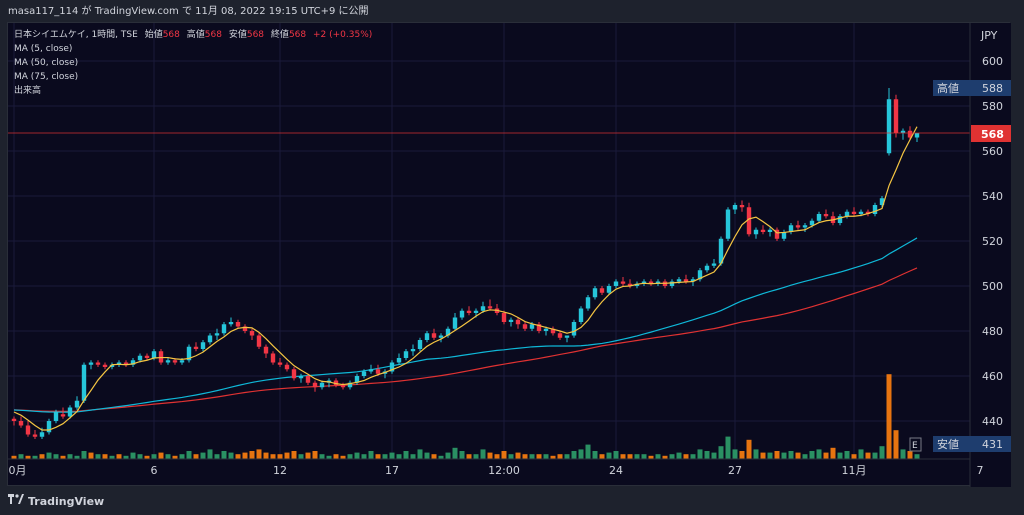 This screenshot has width=1024, height=515. I want to click on price-tick-label: 480, so click(992, 331).